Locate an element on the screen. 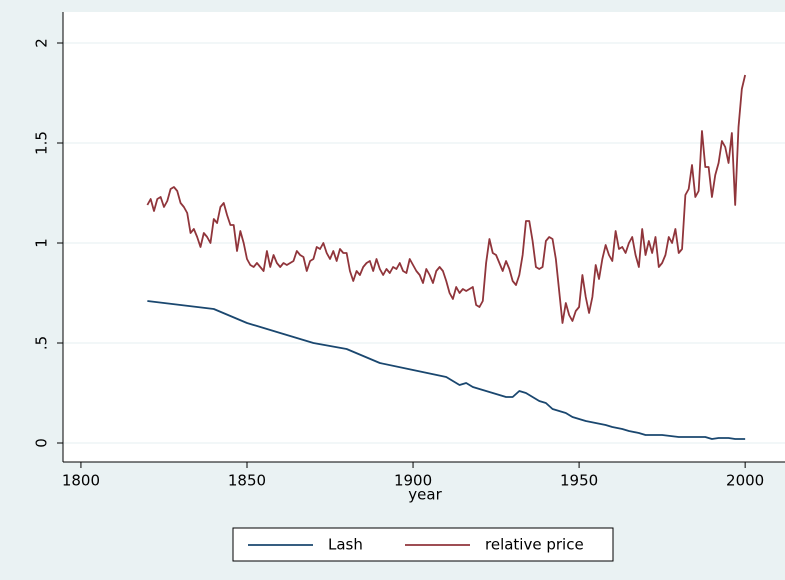 Image resolution: width=785 pixels, height=580 pixels. y-tick-label: .5 is located at coordinates (42, 343).